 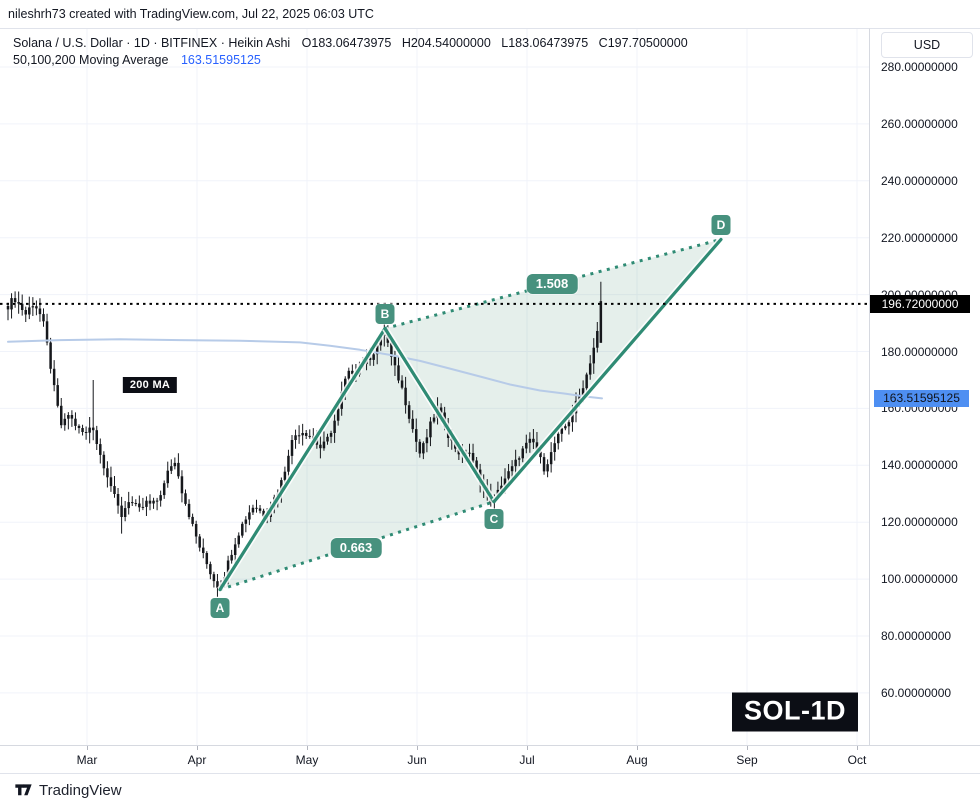 What do you see at coordinates (356, 548) in the screenshot?
I see `pattern-ratio-0663-label: 0.663` at bounding box center [356, 548].